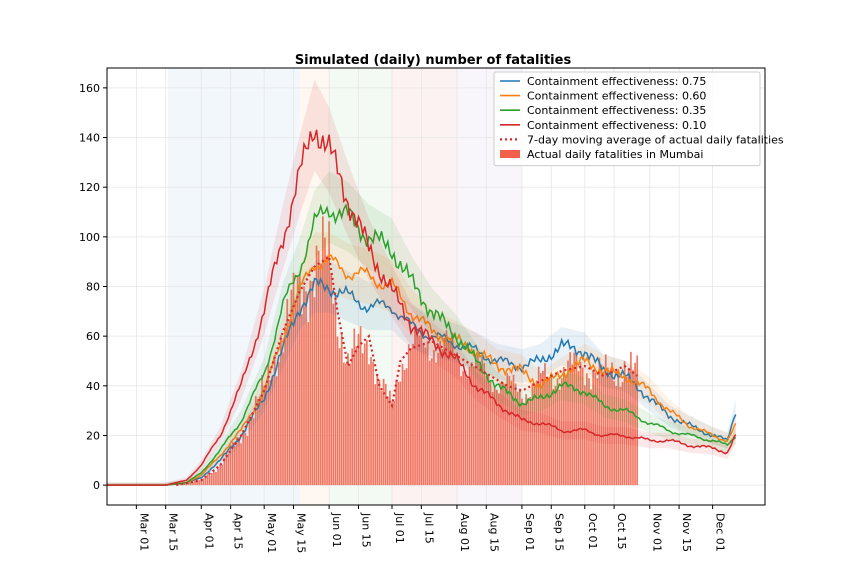 The image size is (850, 567). Describe the element at coordinates (93, 386) in the screenshot. I see `y-tick-label: 40` at that location.